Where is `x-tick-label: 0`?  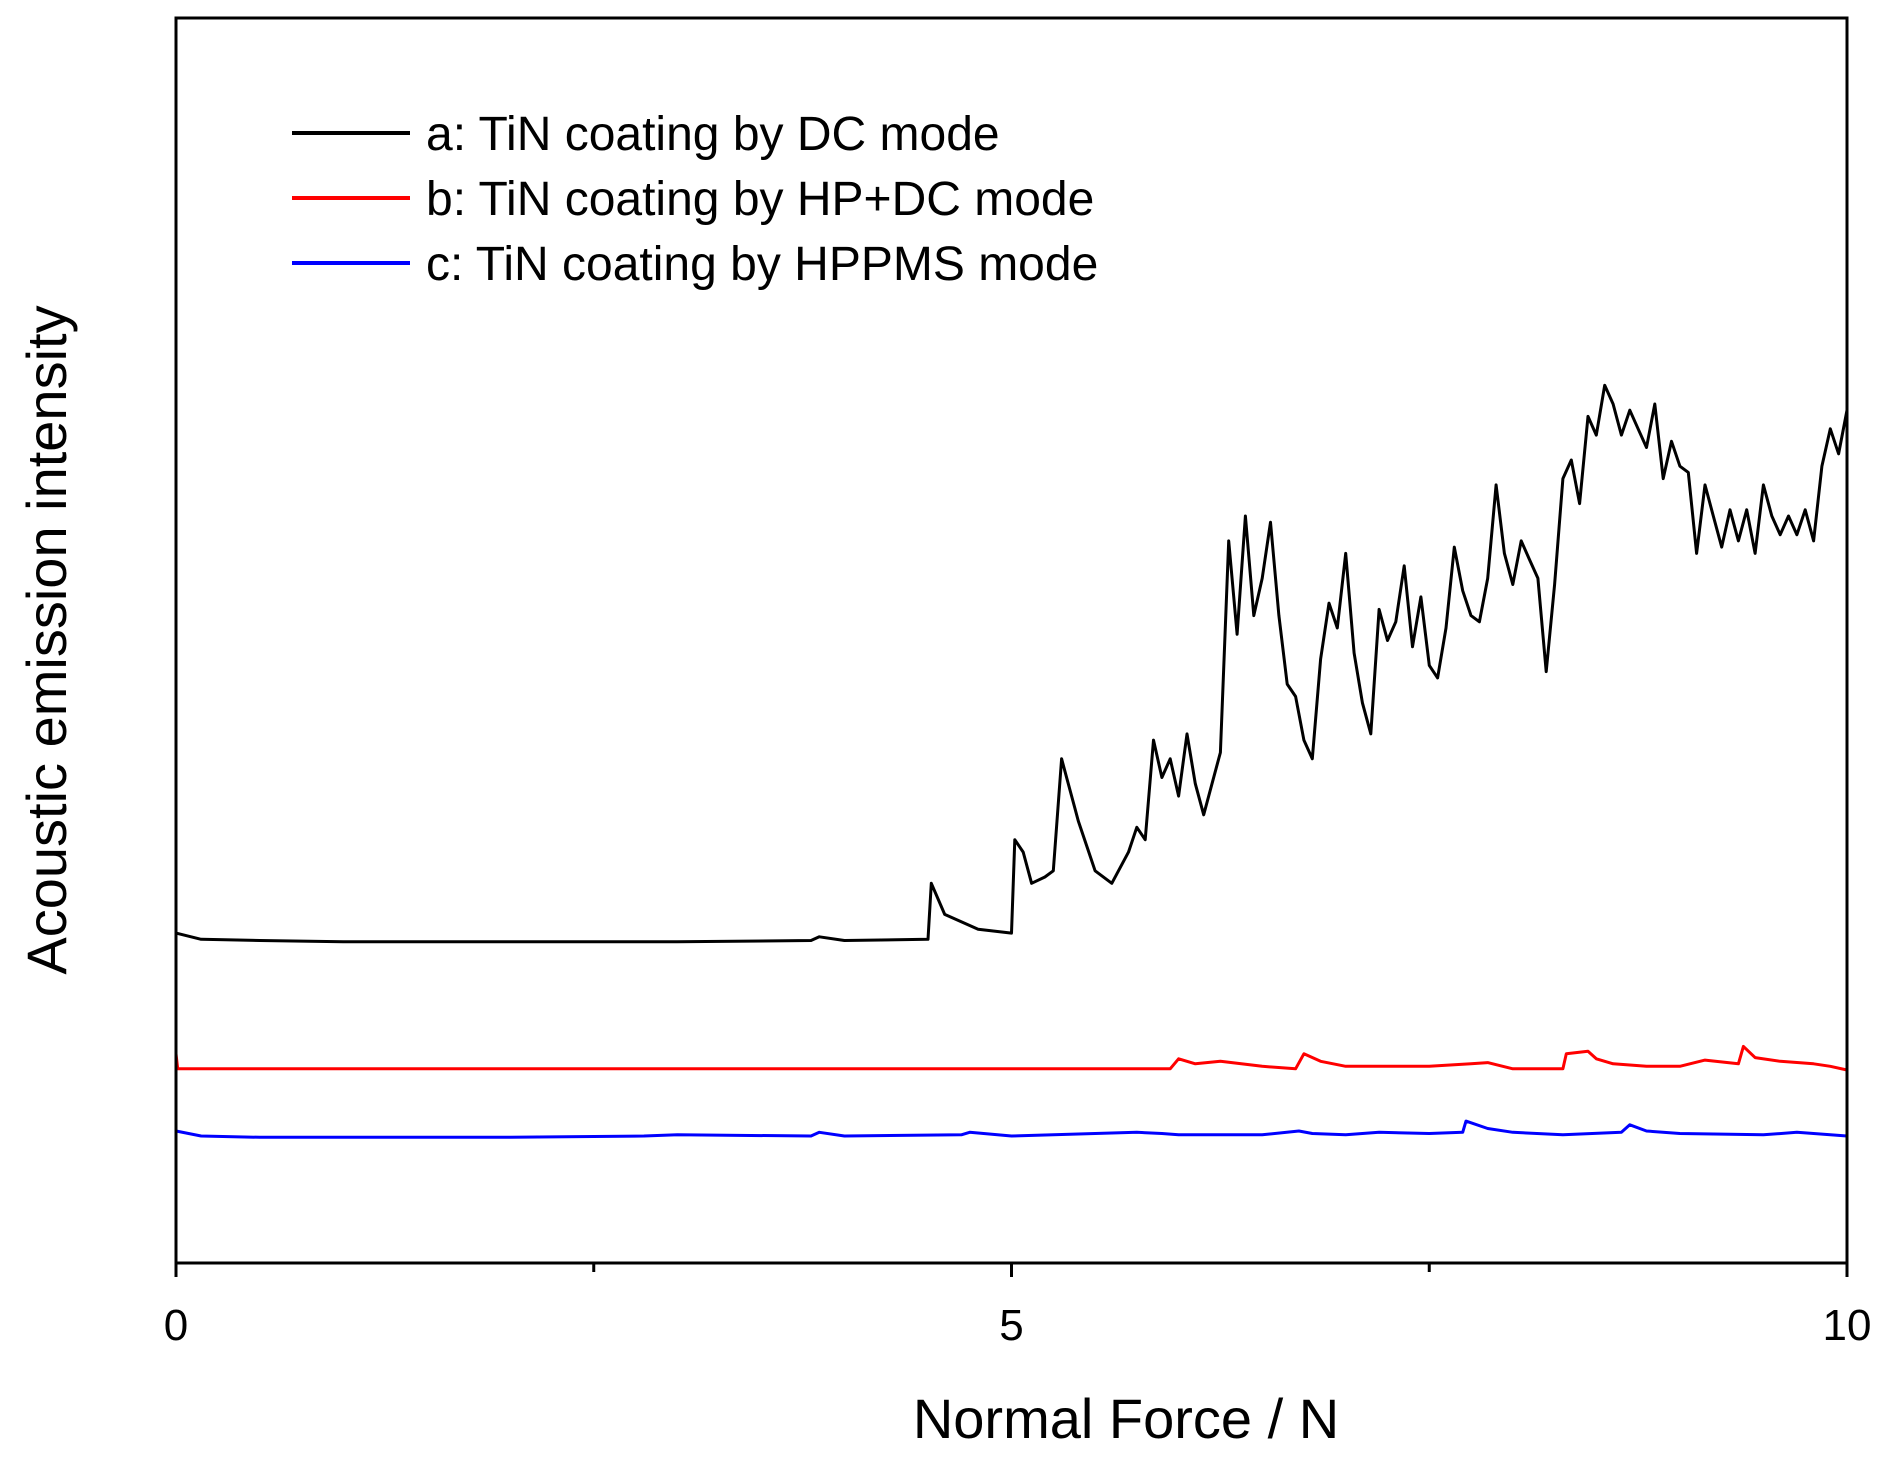 x-tick-label: 0 is located at coordinates (176, 1325).